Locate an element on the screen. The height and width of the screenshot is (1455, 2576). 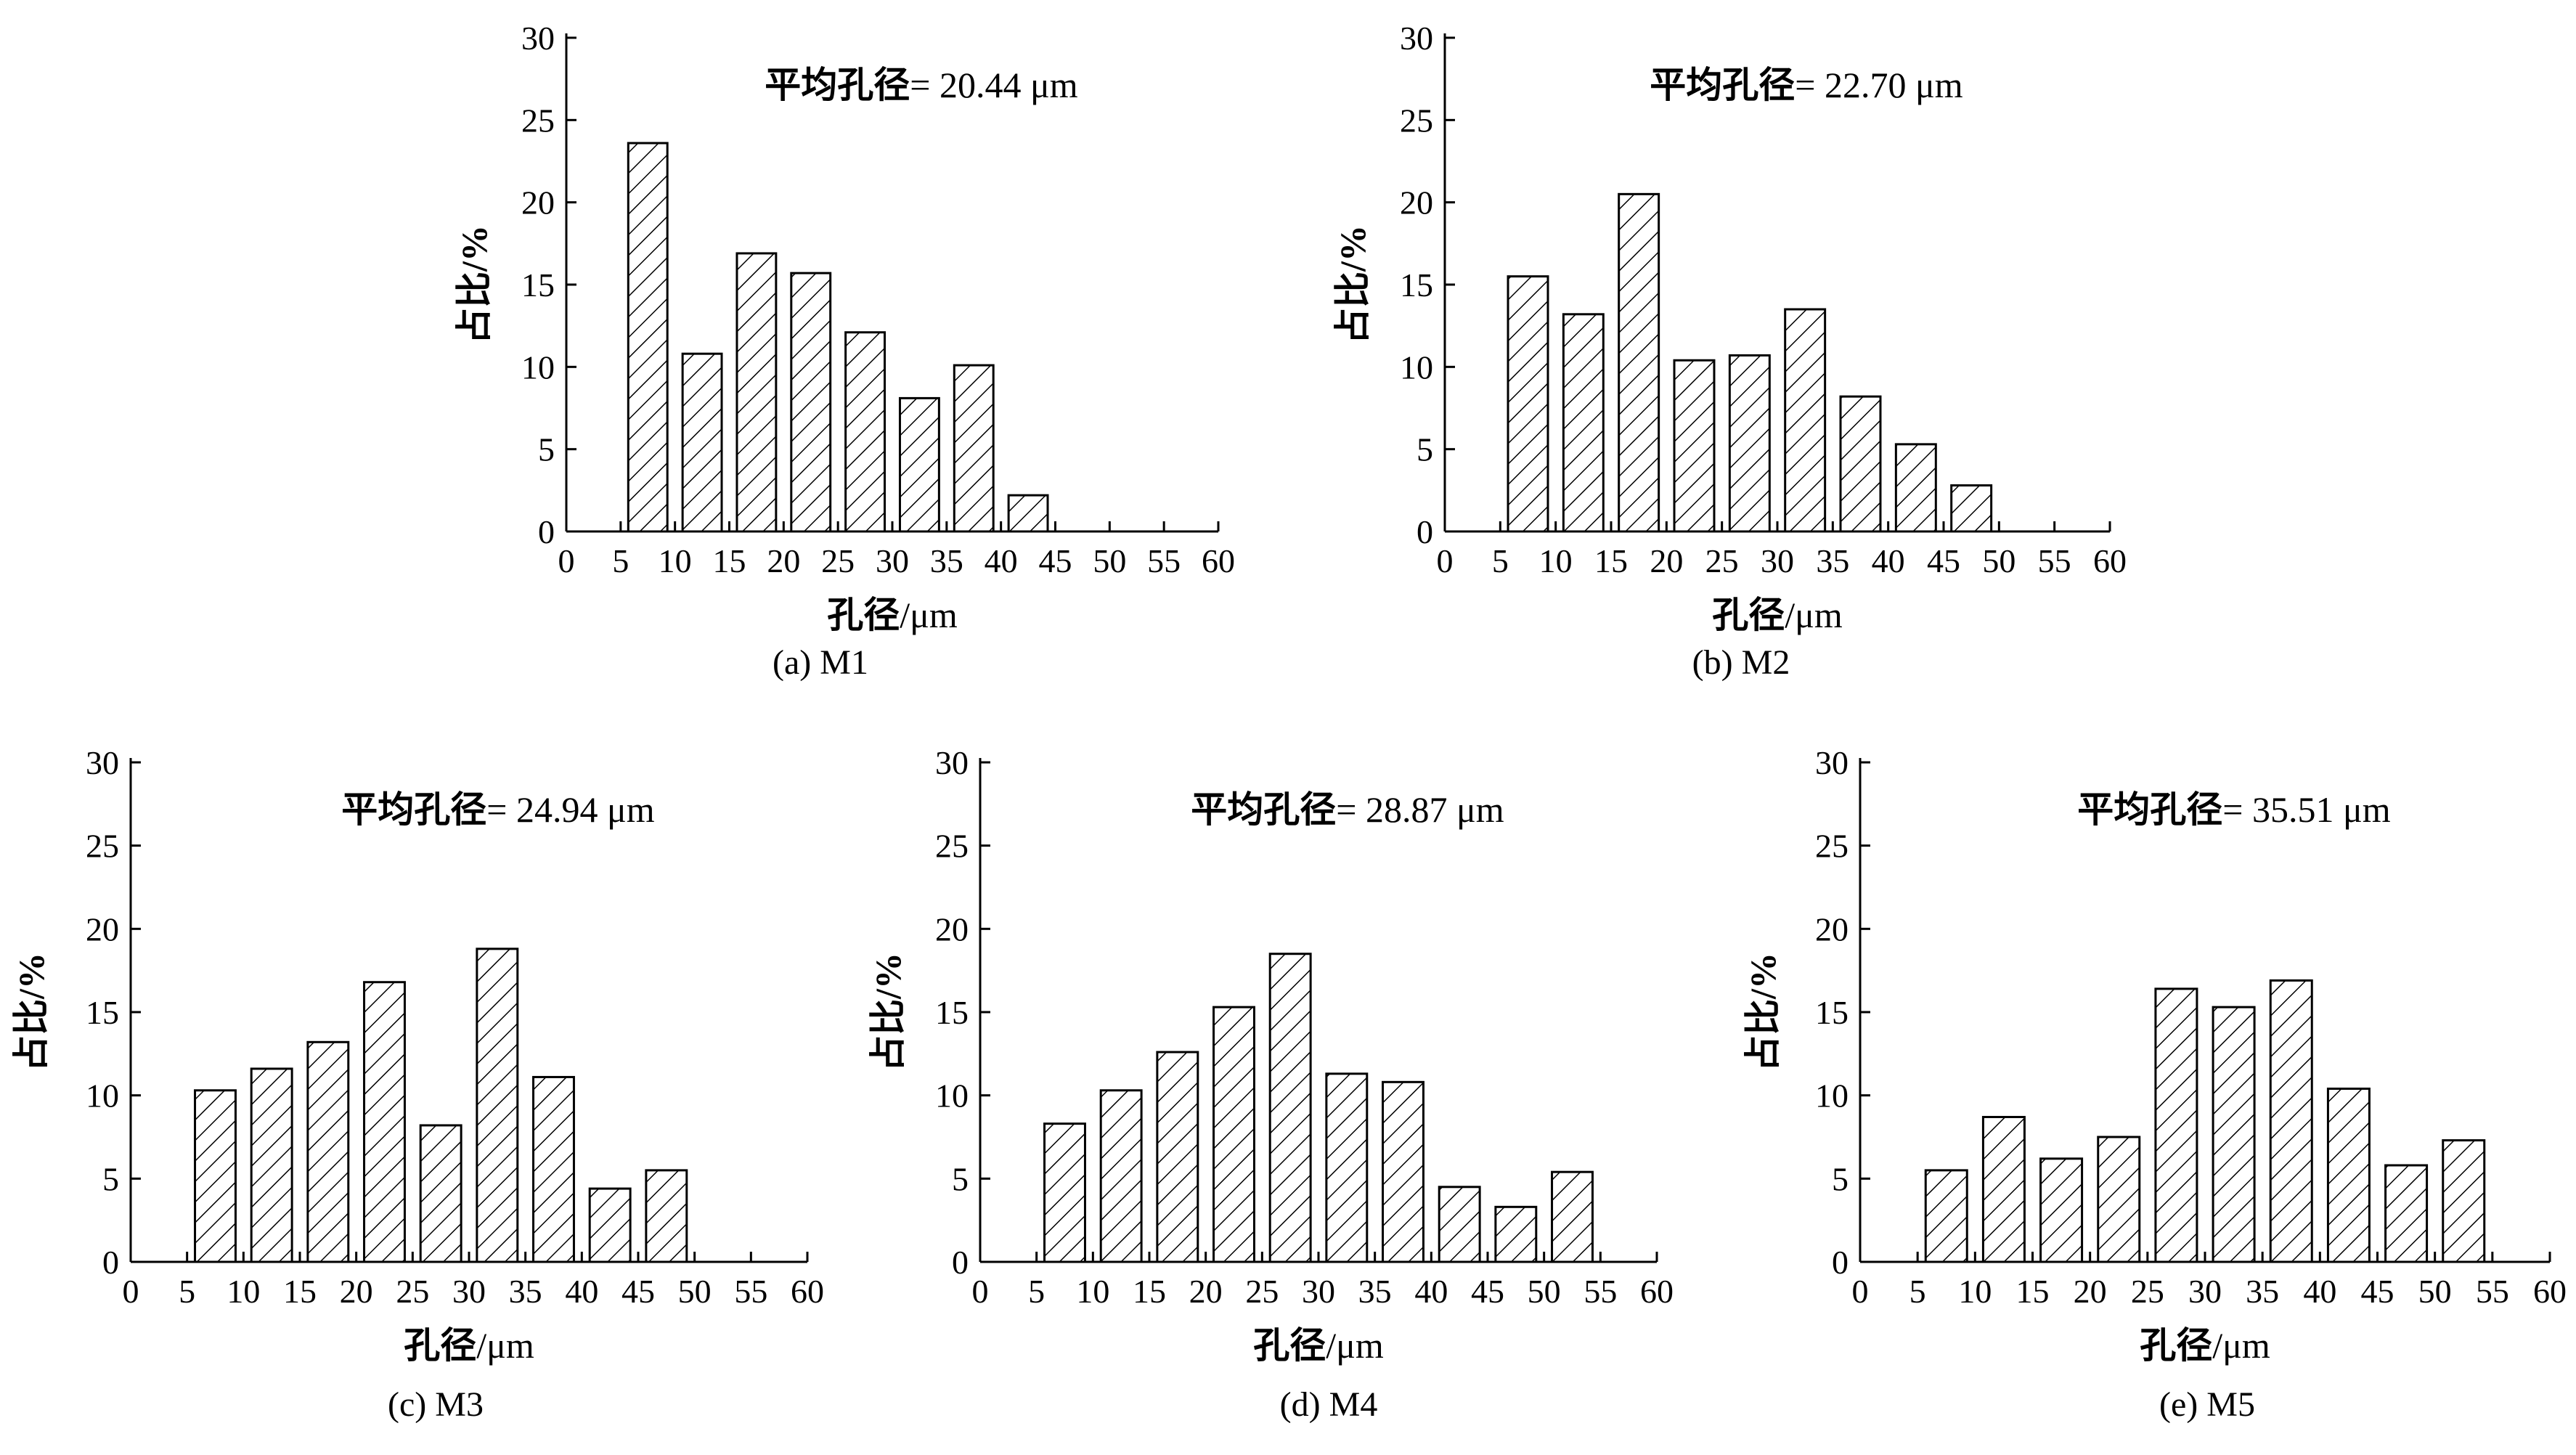
x-axis-title-main: 孔径 is located at coordinates (440, 1345).